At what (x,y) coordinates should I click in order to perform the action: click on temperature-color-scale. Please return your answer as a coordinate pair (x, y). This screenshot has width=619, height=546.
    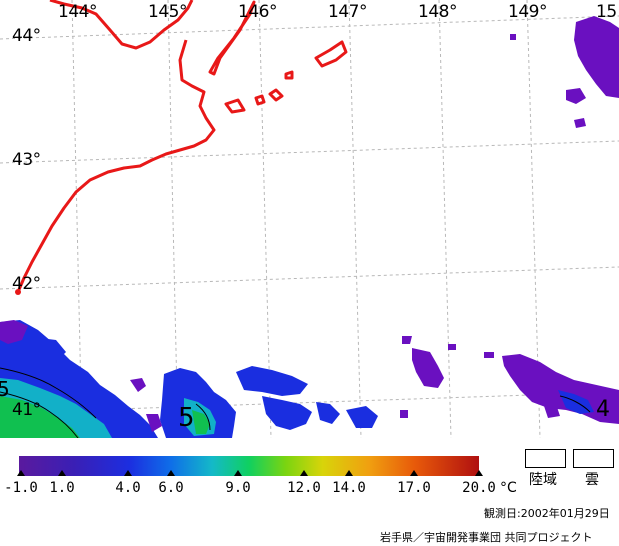
    Looking at the image, I should click on (249, 466).